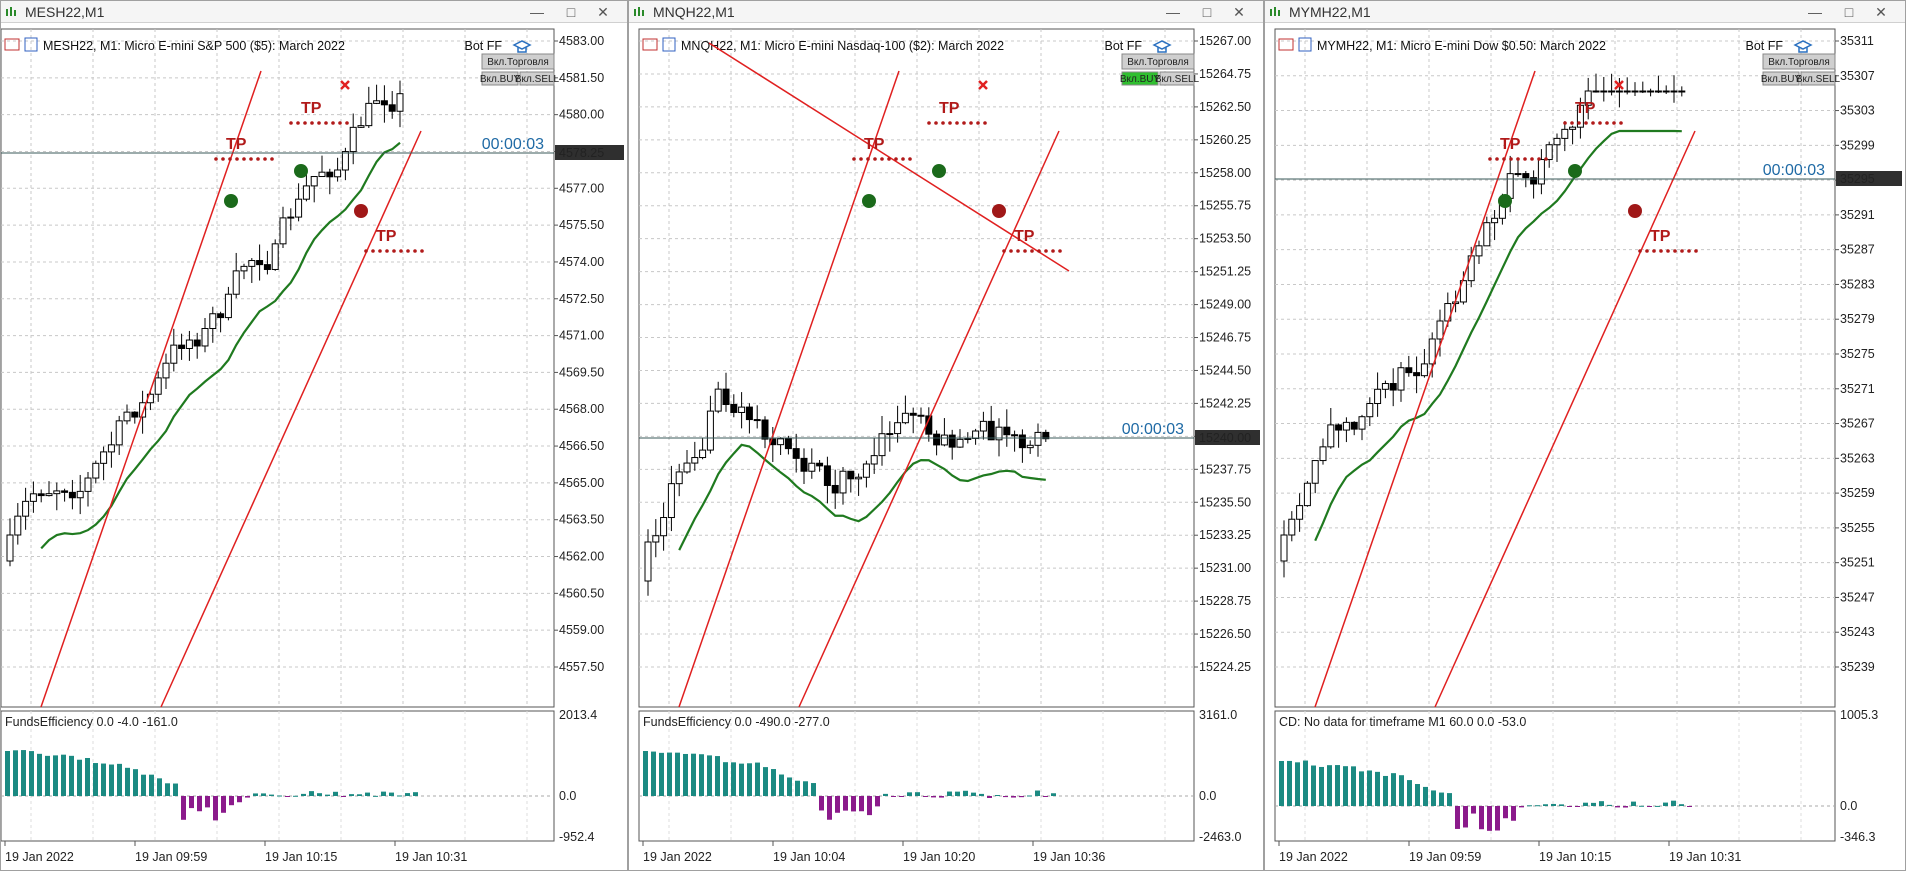 The width and height of the screenshot is (1906, 871). I want to click on time-tick-label: 19 Jan 10:15, so click(1575, 857).